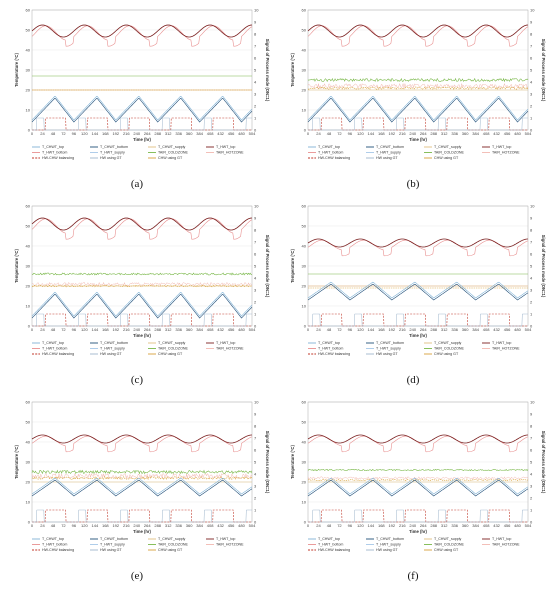  What do you see at coordinates (53, 343) in the screenshot?
I see `legend-label: T_CHWT_top` at bounding box center [53, 343].